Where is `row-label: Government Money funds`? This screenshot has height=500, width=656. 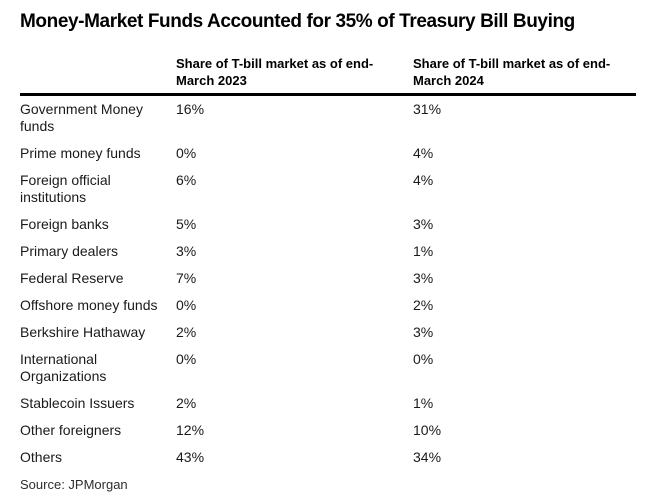
row-label: Government Money funds is located at coordinates (81, 117).